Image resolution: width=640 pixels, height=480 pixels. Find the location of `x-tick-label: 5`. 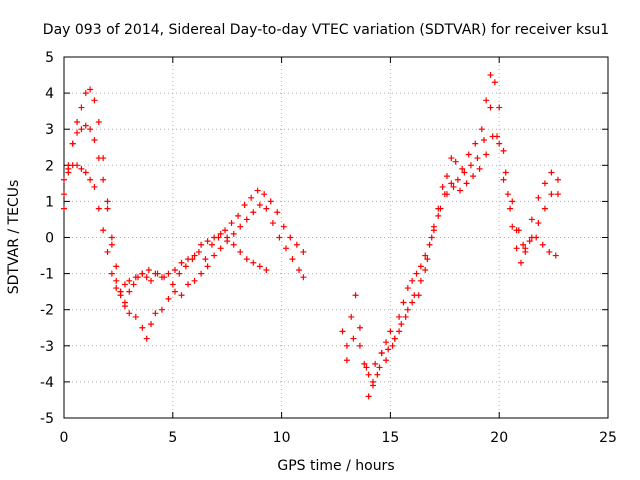

x-tick-label: 5 is located at coordinates (172, 438).